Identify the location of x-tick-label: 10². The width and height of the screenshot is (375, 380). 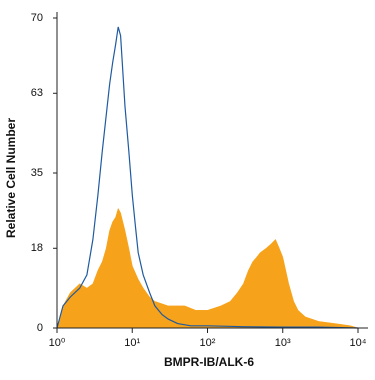
(208, 343).